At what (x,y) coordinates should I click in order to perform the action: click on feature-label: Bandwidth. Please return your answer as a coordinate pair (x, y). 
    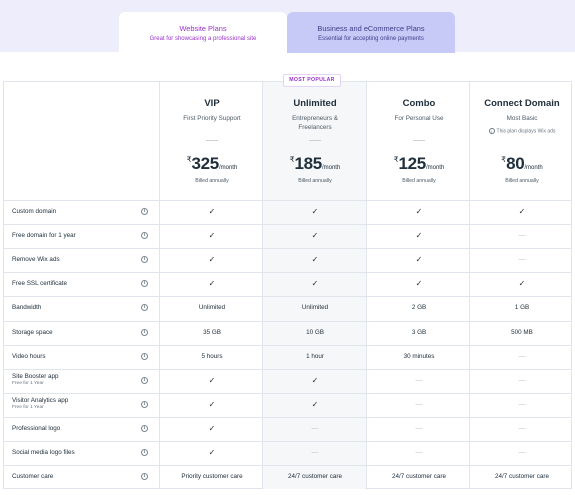
    Looking at the image, I should click on (26, 308).